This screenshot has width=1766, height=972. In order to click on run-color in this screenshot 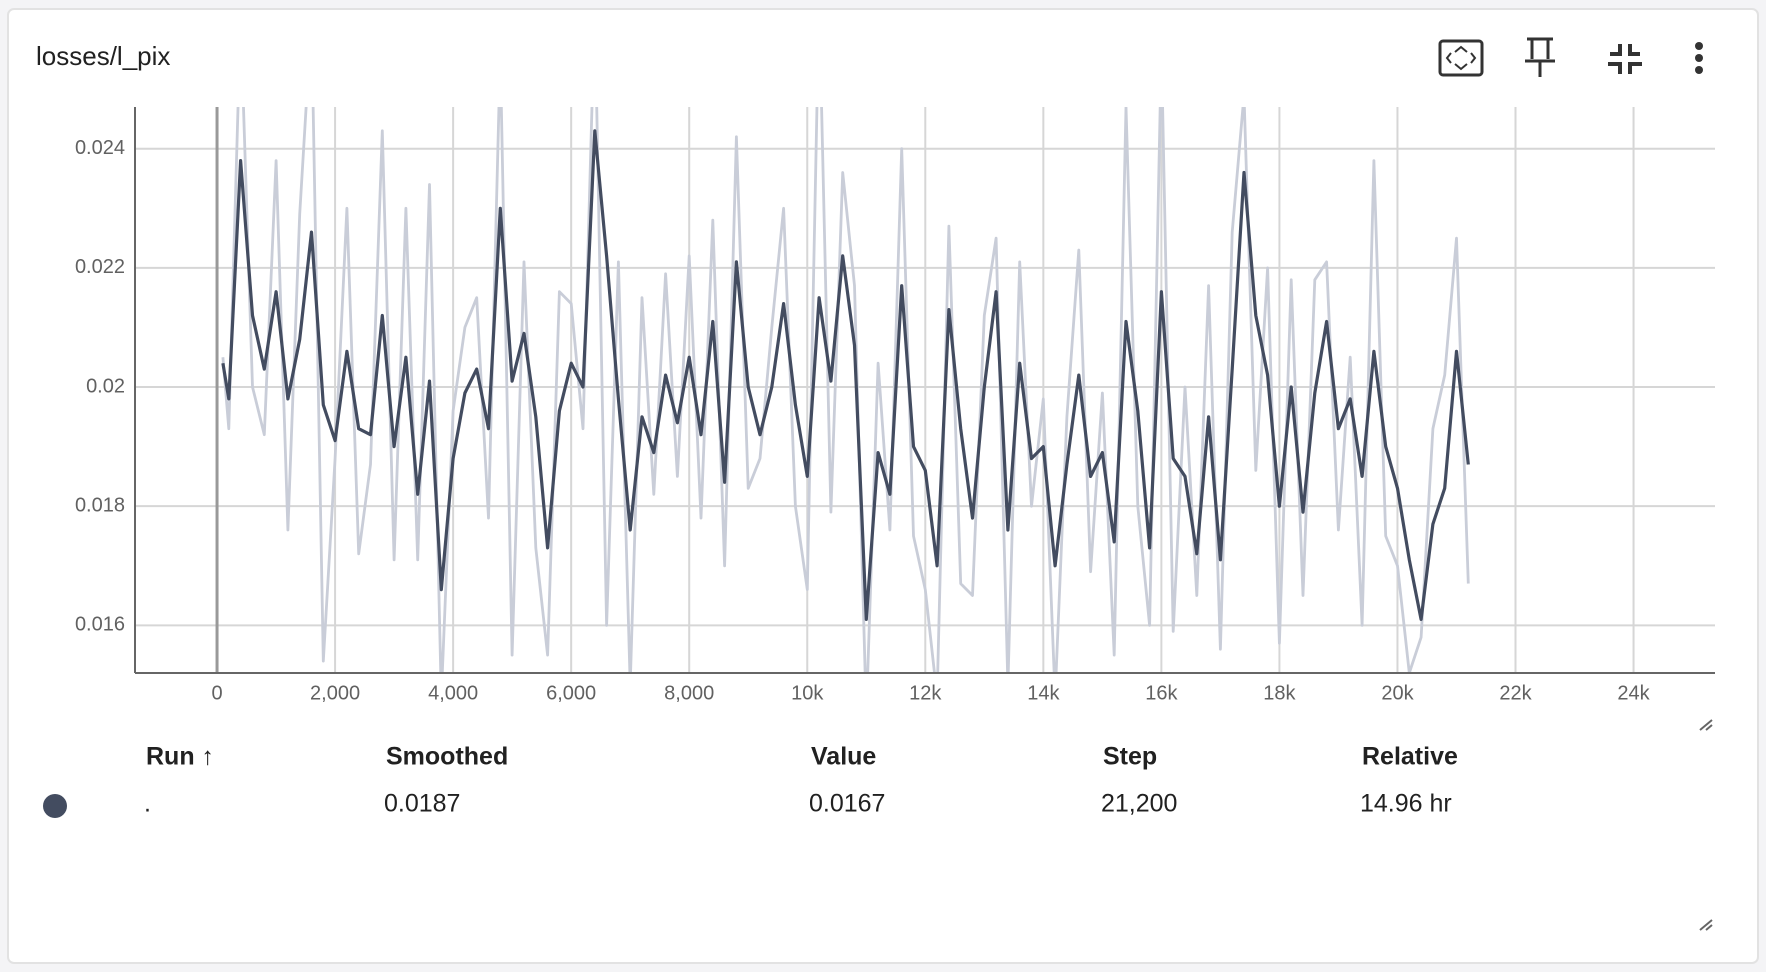, I will do `click(55, 806)`.